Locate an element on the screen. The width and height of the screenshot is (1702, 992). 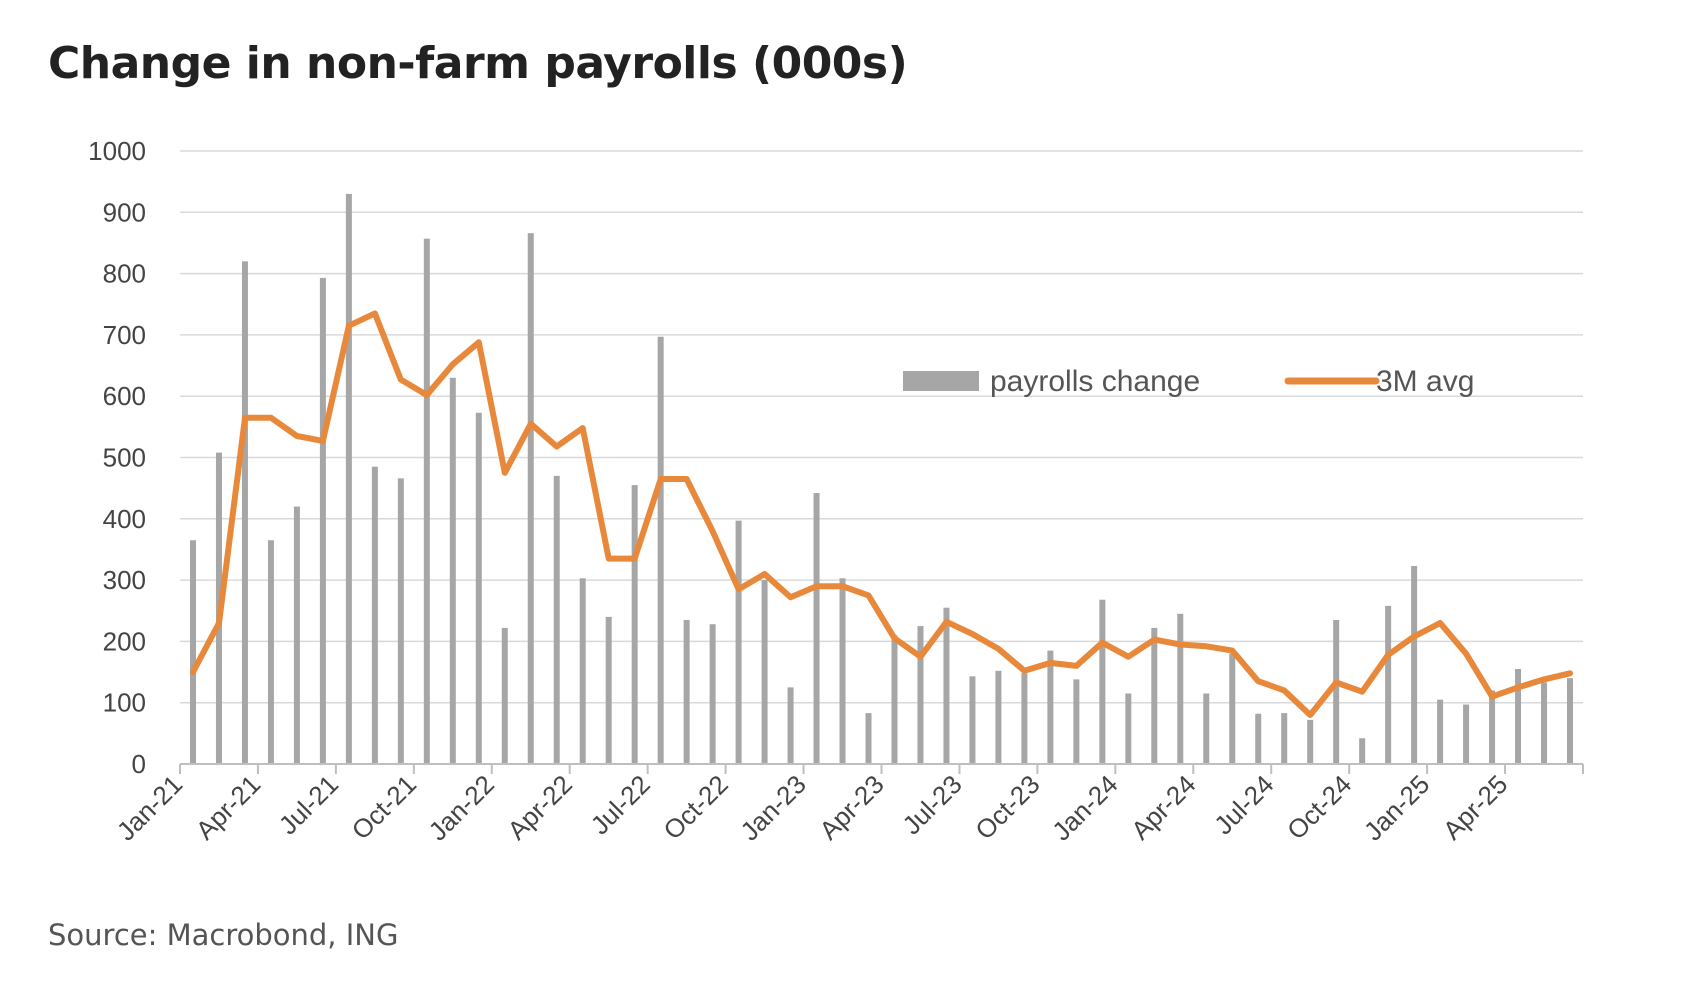
legend-label-payrolls: payrolls change is located at coordinates (1095, 381).